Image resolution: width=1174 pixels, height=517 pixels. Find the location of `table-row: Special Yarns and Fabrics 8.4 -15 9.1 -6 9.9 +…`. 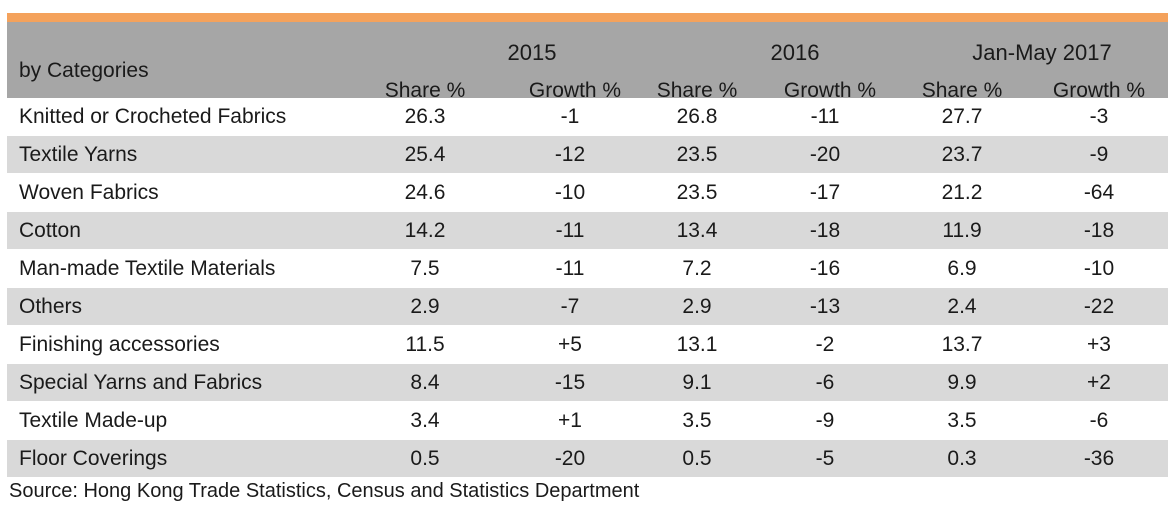

table-row: Special Yarns and Fabrics 8.4 -15 9.1 -6 9.9 +… is located at coordinates (587, 383).